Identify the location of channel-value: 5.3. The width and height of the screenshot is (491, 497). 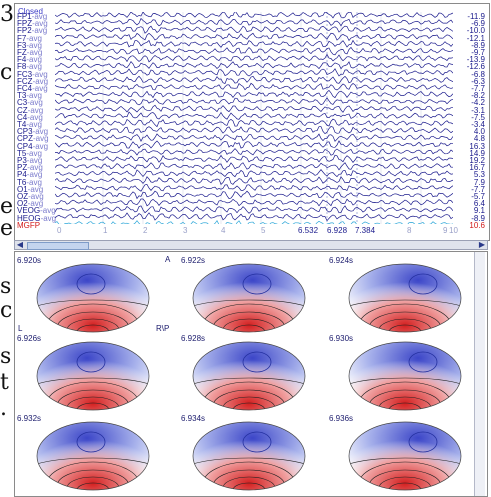
(479, 175).